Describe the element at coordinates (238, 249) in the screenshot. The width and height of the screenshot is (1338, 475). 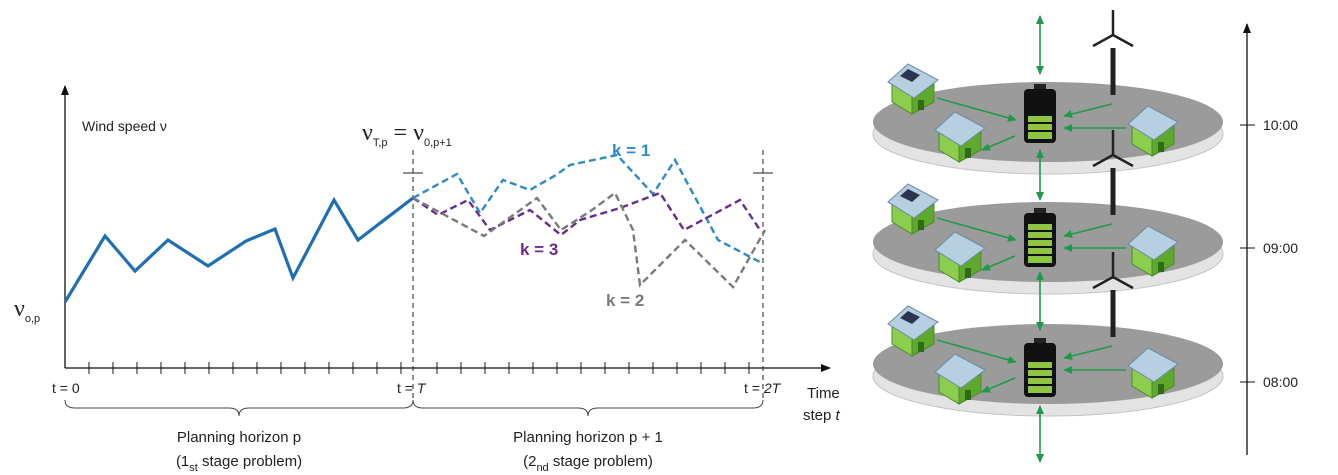
I see `history-line` at that location.